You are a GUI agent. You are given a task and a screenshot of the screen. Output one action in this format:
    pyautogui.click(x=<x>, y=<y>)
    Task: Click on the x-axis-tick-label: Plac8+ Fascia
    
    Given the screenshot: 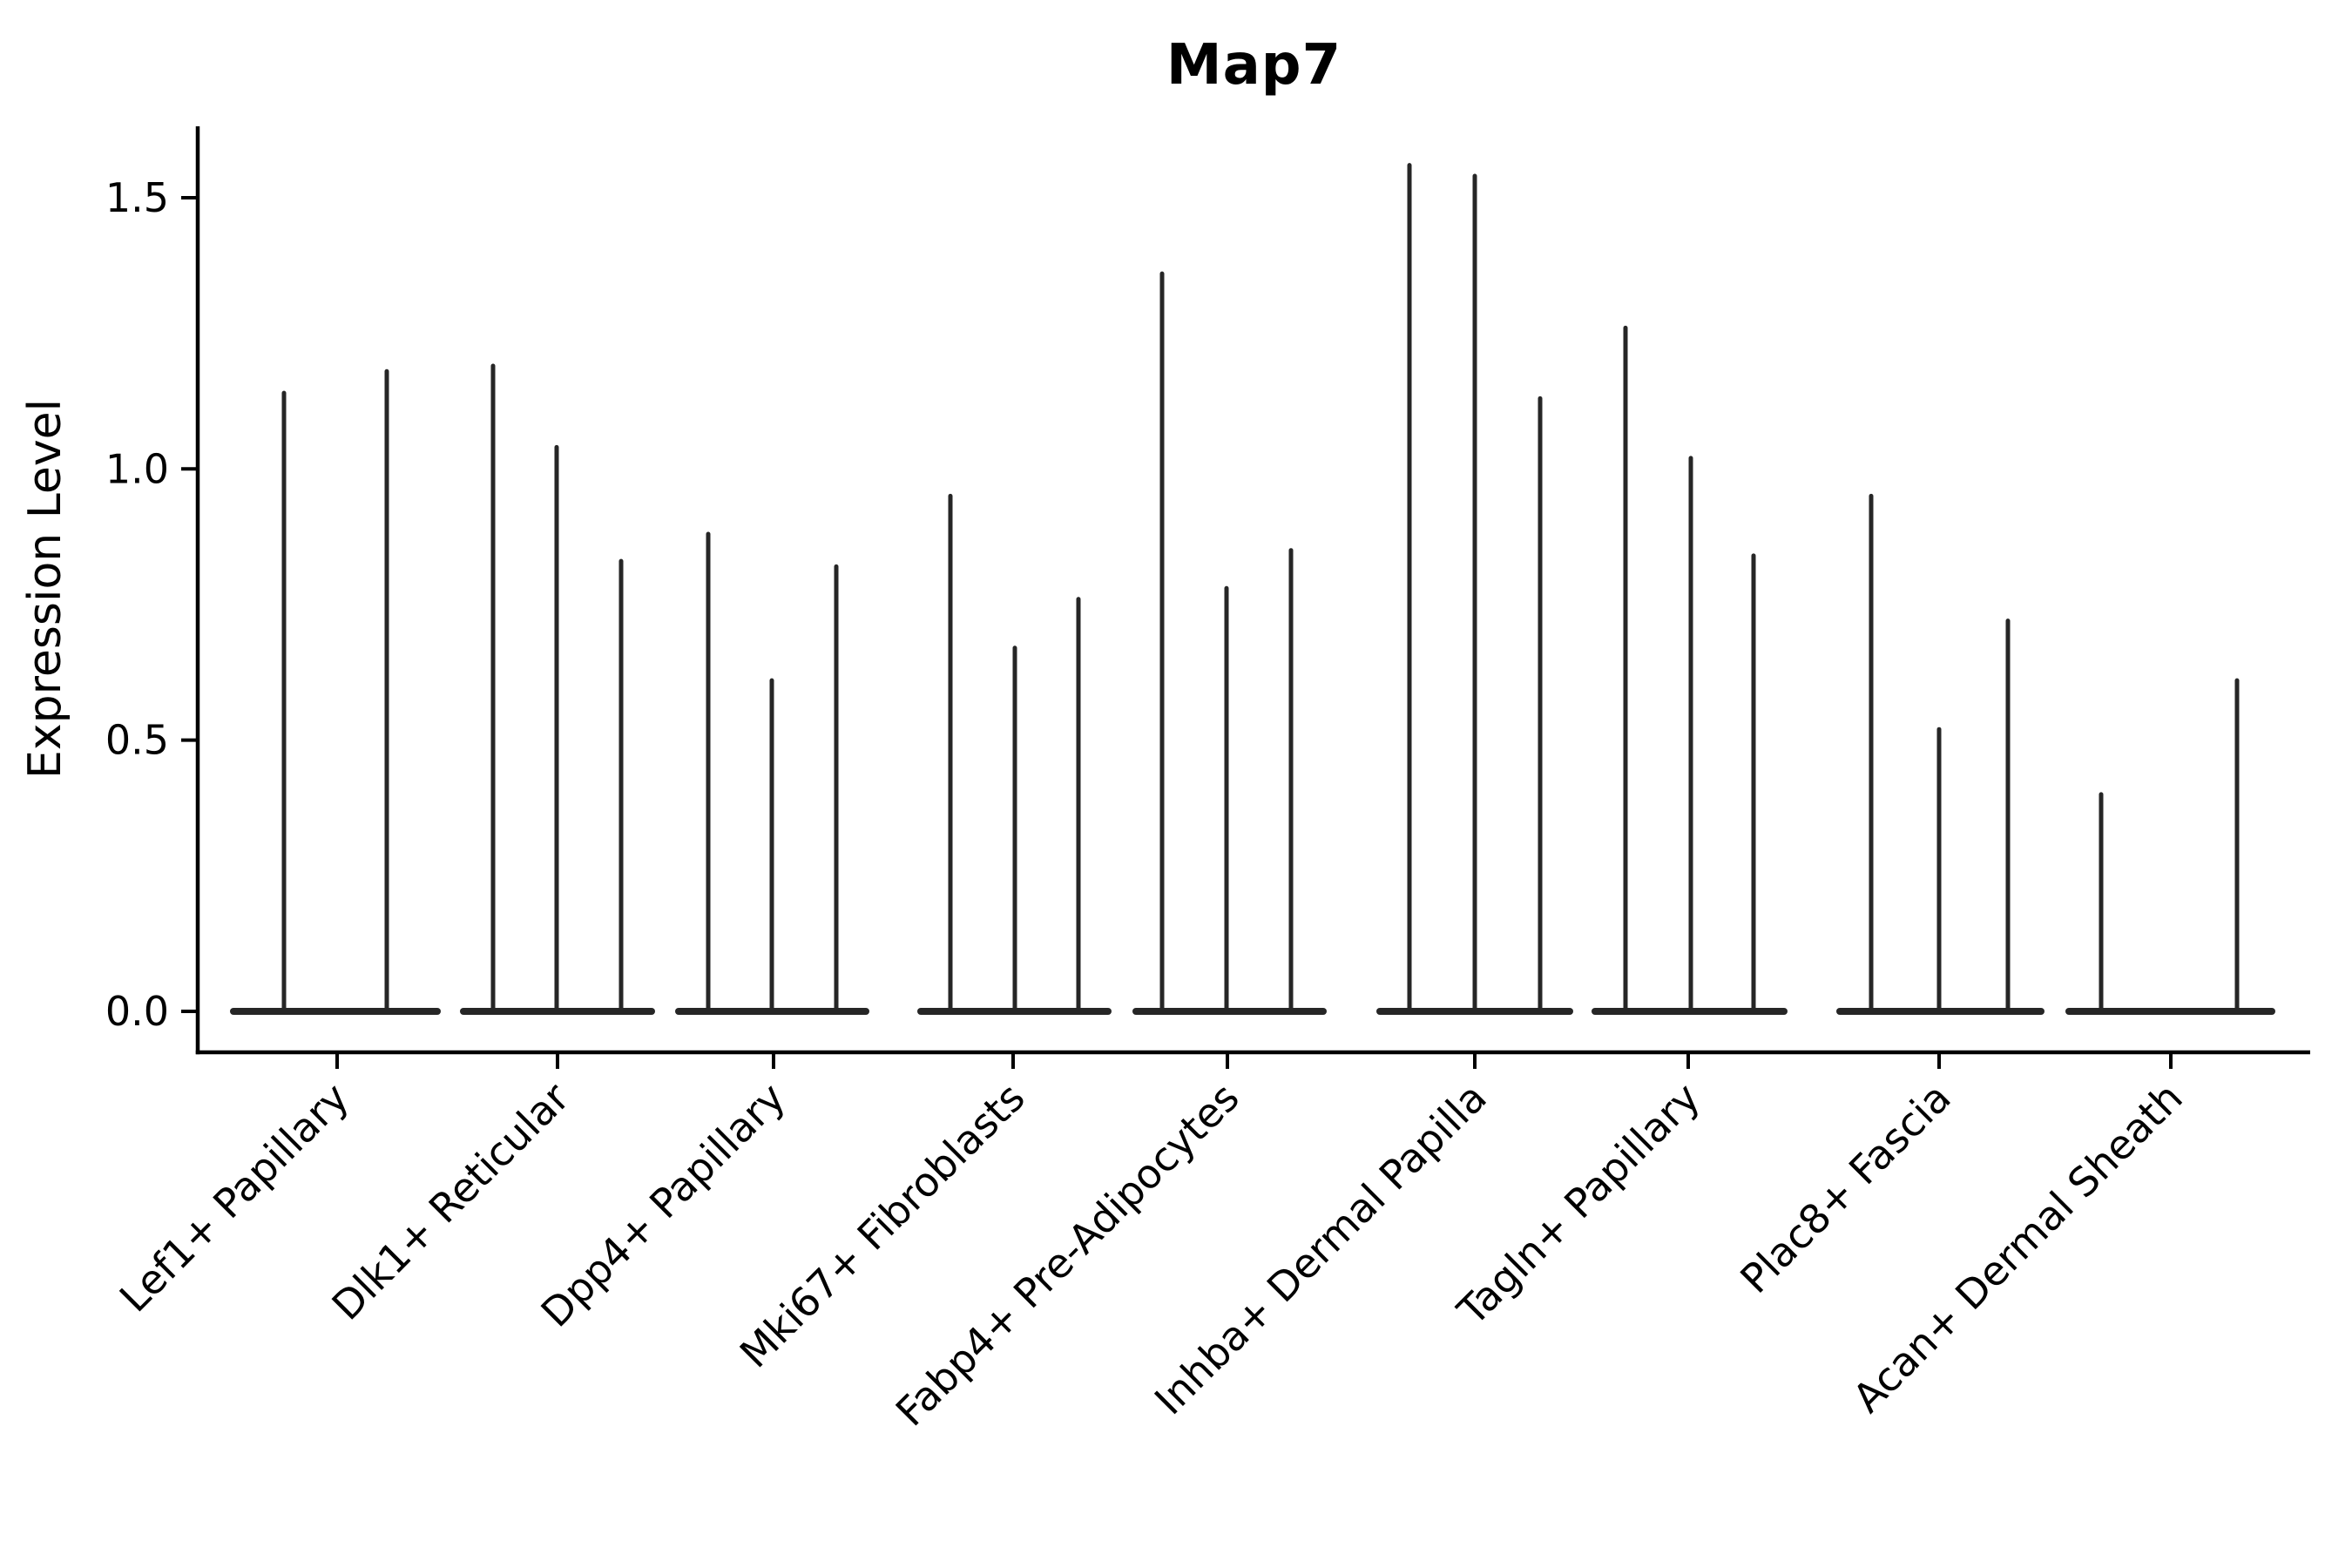 What is the action you would take?
    pyautogui.click(x=1845, y=1188)
    